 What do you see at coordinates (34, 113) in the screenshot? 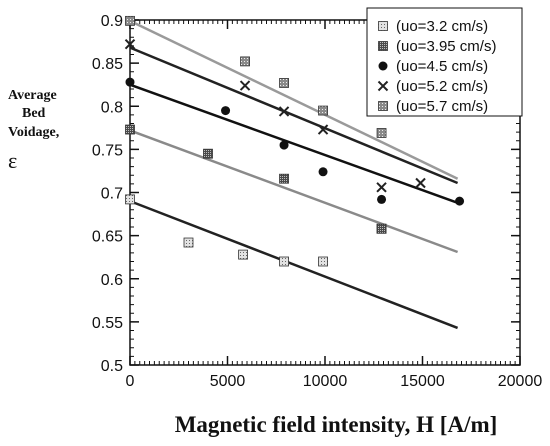
I see `y-axis-label-line-2: Bed` at bounding box center [34, 113].